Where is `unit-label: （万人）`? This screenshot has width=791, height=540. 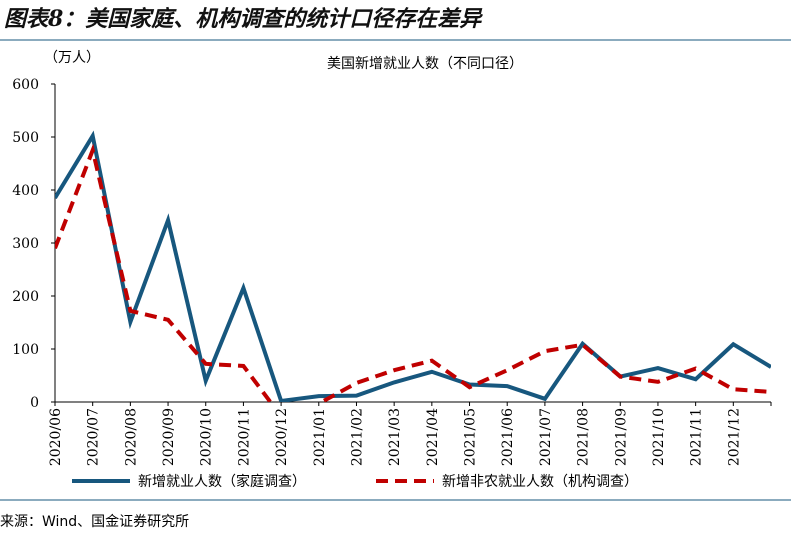 unit-label: （万人） is located at coordinates (72, 58).